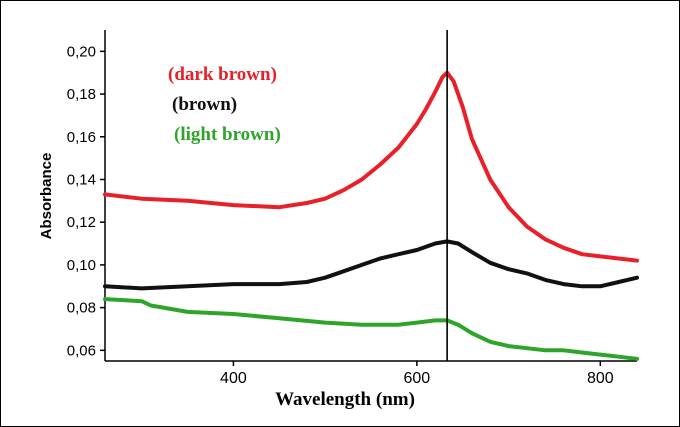 The height and width of the screenshot is (427, 680). What do you see at coordinates (227, 134) in the screenshot?
I see `legend-label-light-brown: (light brown)` at bounding box center [227, 134].